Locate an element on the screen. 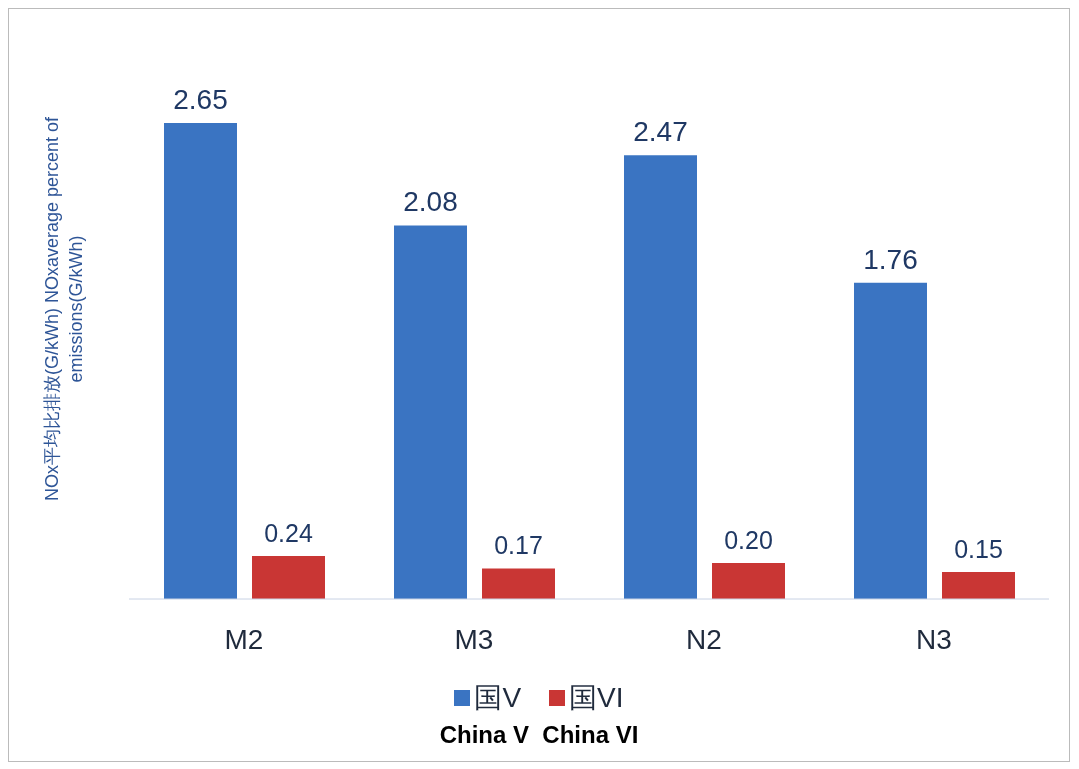 This screenshot has width=1079, height=769. data-label: 0.15 is located at coordinates (978, 549).